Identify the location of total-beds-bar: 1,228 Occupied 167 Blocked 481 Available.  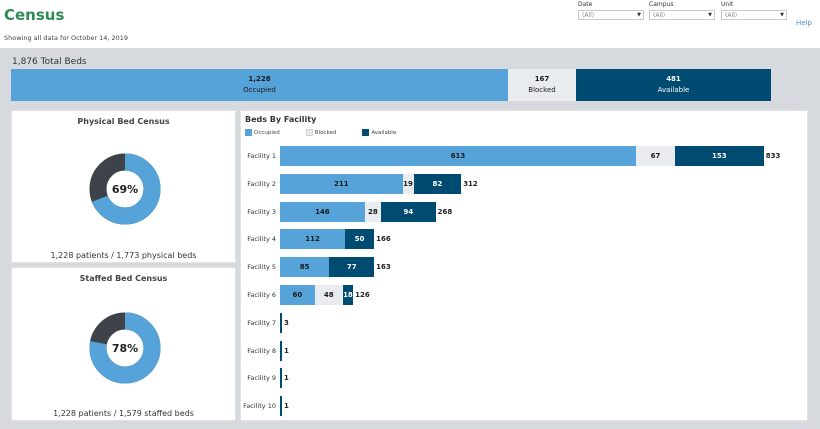
(391, 85).